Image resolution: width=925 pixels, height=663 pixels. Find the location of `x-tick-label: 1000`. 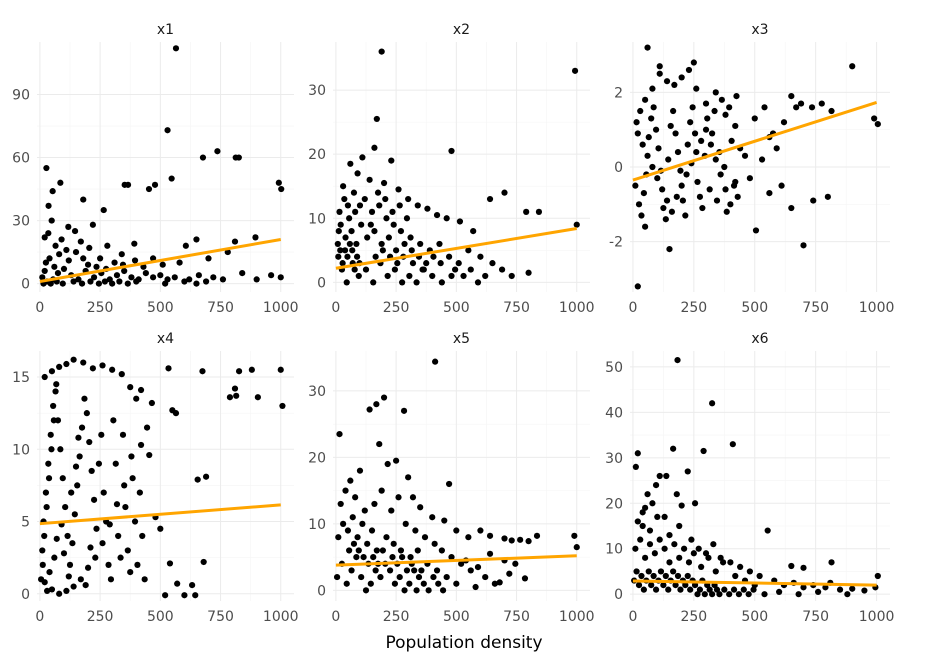

x-tick-label: 1000 is located at coordinates (281, 617).